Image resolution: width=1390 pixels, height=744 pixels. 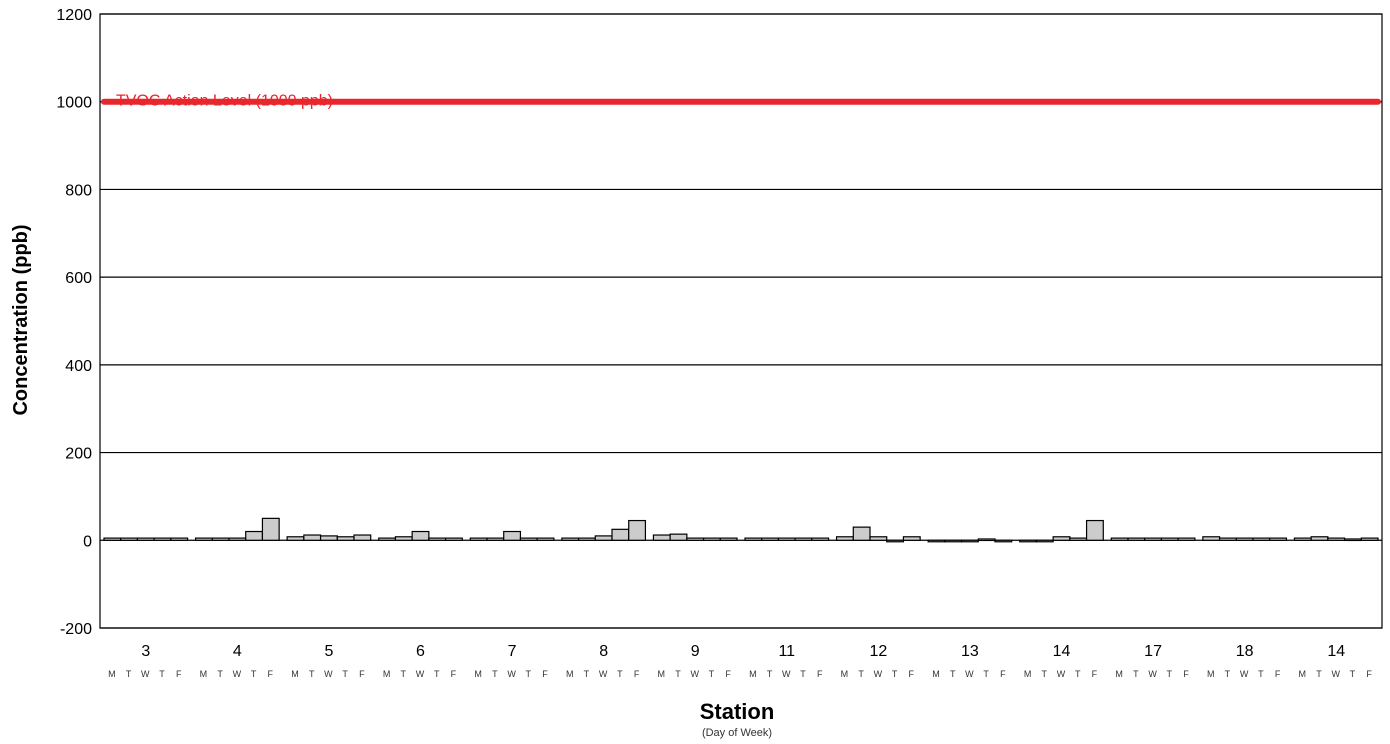 What do you see at coordinates (78, 278) in the screenshot?
I see `y-tick-label: 600` at bounding box center [78, 278].